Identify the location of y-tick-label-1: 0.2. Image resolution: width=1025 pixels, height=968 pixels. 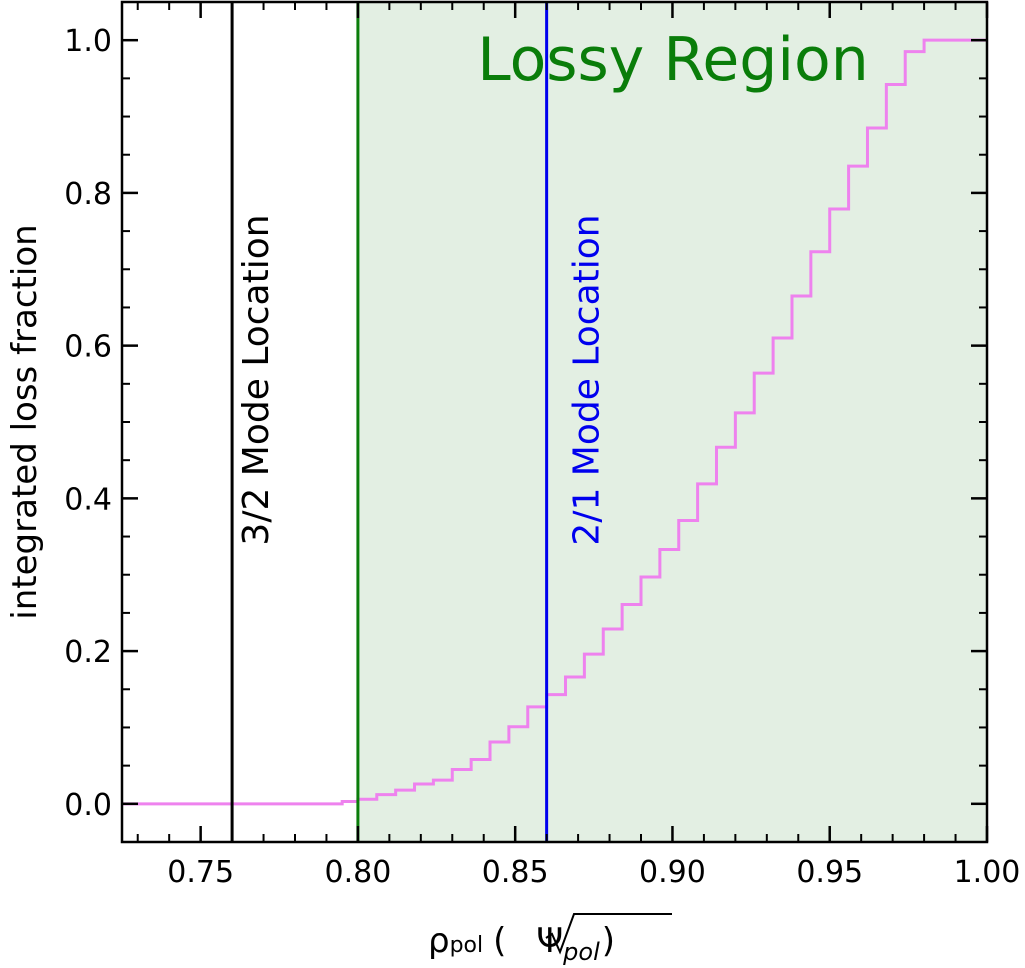
(88, 652).